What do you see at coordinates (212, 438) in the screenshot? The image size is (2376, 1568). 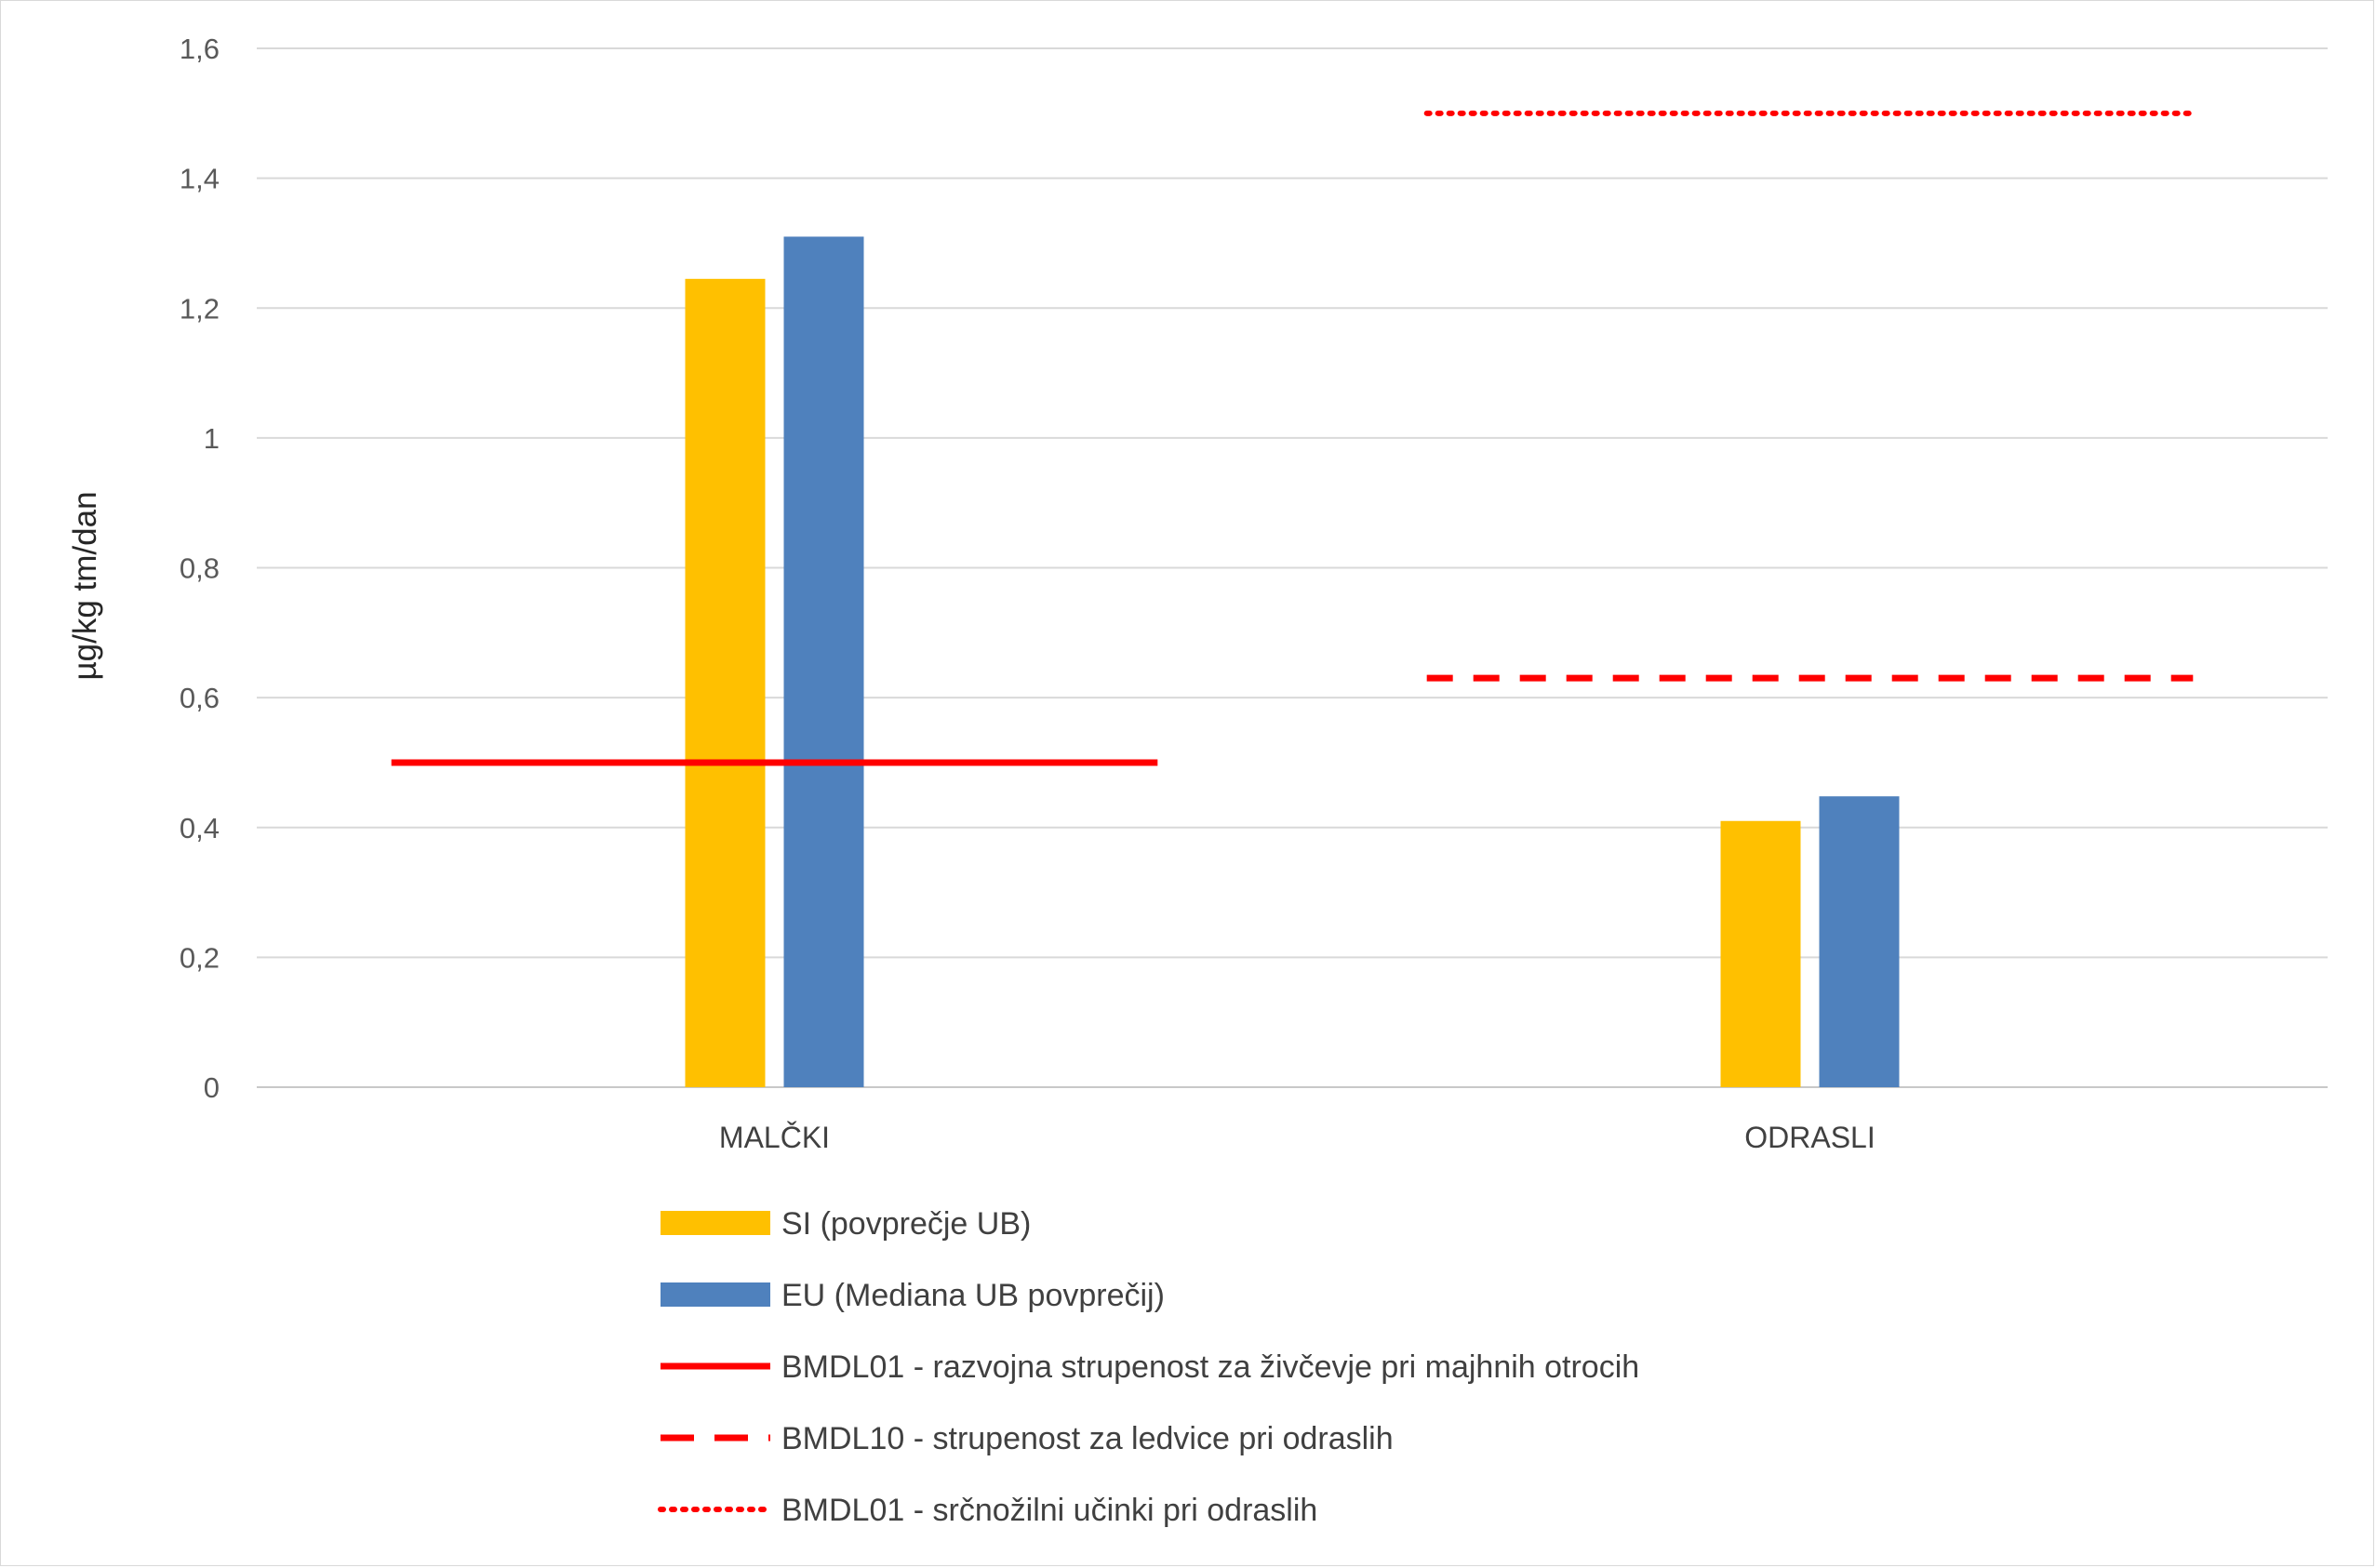 I see `y-tick-label: 1` at bounding box center [212, 438].